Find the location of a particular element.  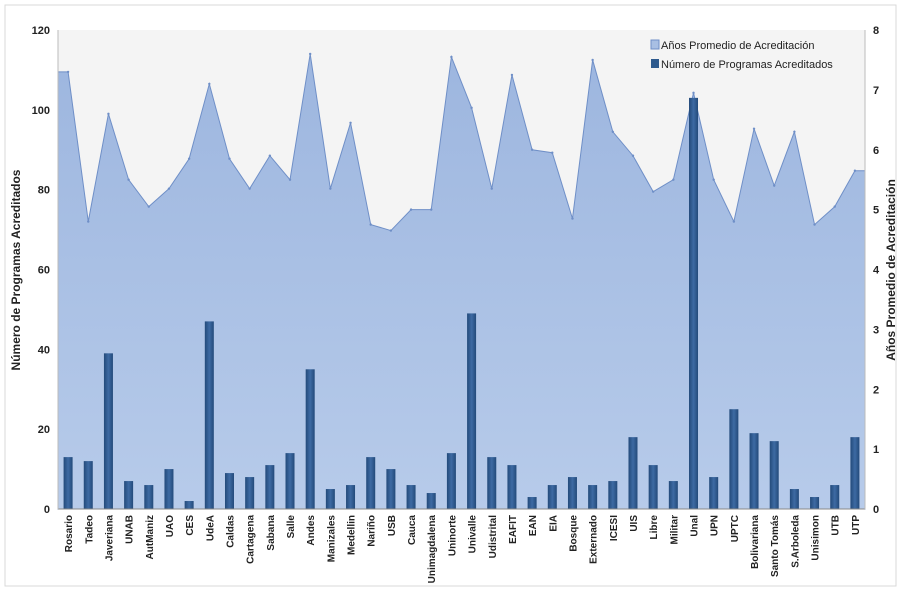

category-label: Manizales is located at coordinates (331, 539).